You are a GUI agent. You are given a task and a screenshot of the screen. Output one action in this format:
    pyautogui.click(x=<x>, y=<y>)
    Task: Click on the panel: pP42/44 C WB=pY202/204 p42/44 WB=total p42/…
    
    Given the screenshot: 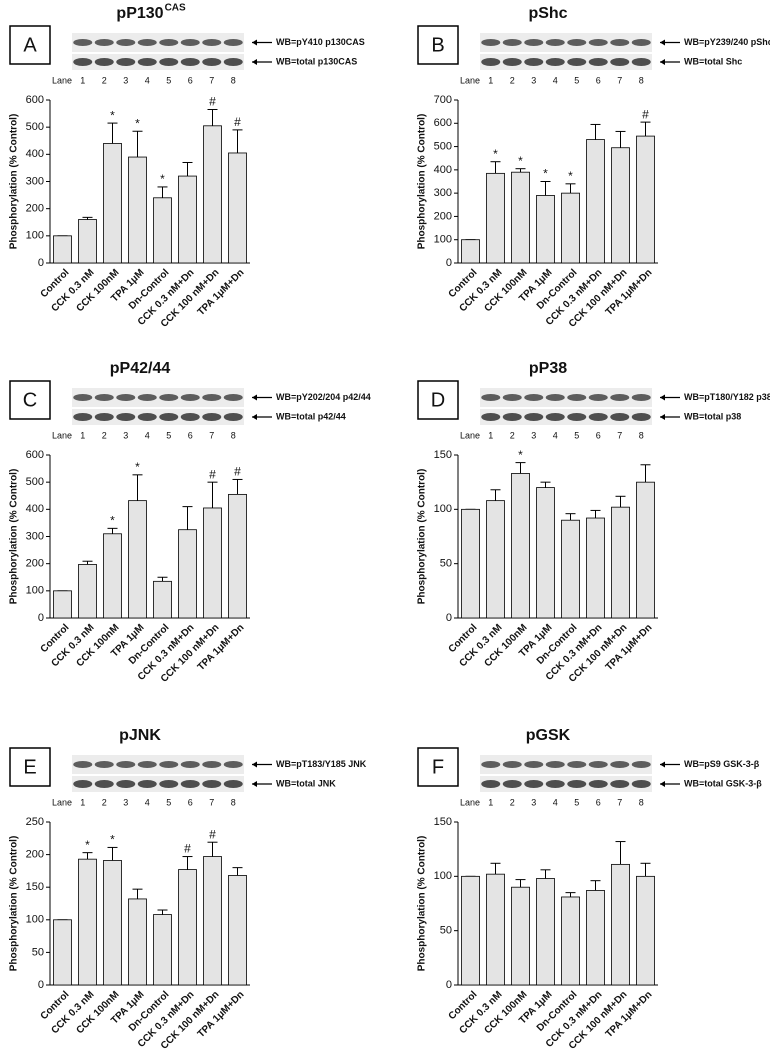 What is the action you would take?
    pyautogui.click(x=190, y=522)
    